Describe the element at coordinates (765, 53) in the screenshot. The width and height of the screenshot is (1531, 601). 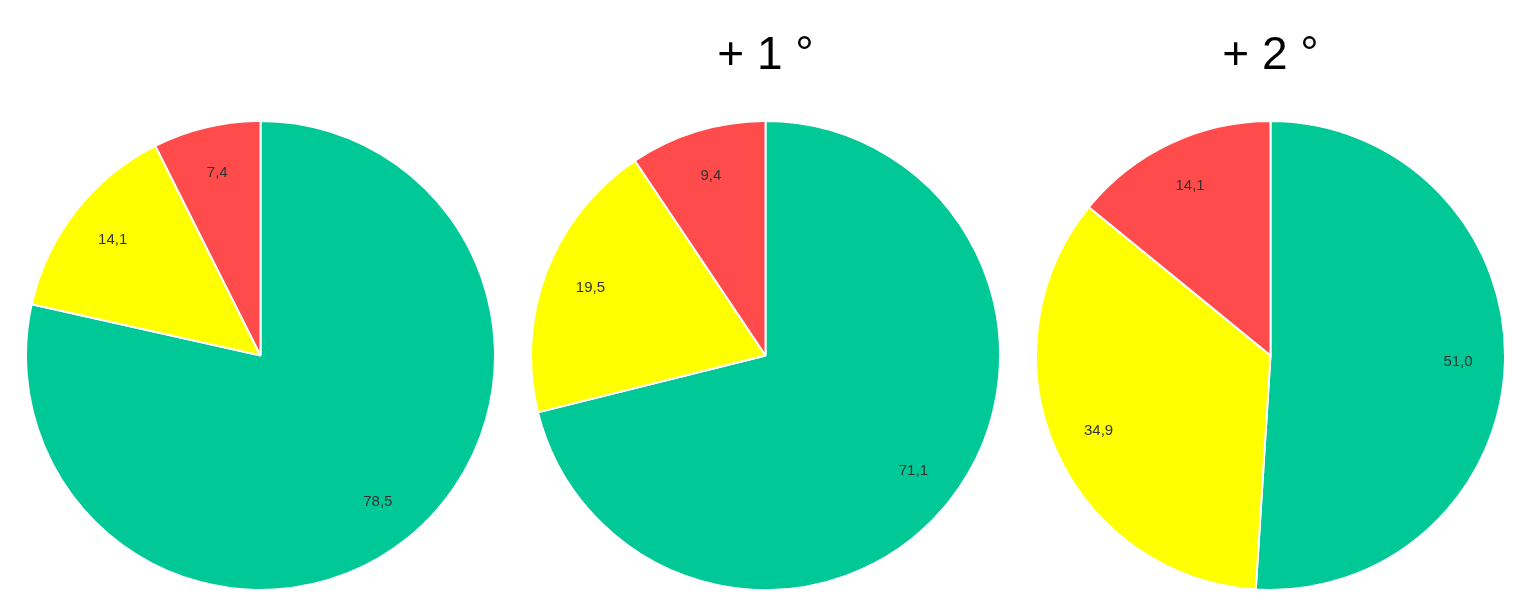
I see `chart-title: + 1 °` at that location.